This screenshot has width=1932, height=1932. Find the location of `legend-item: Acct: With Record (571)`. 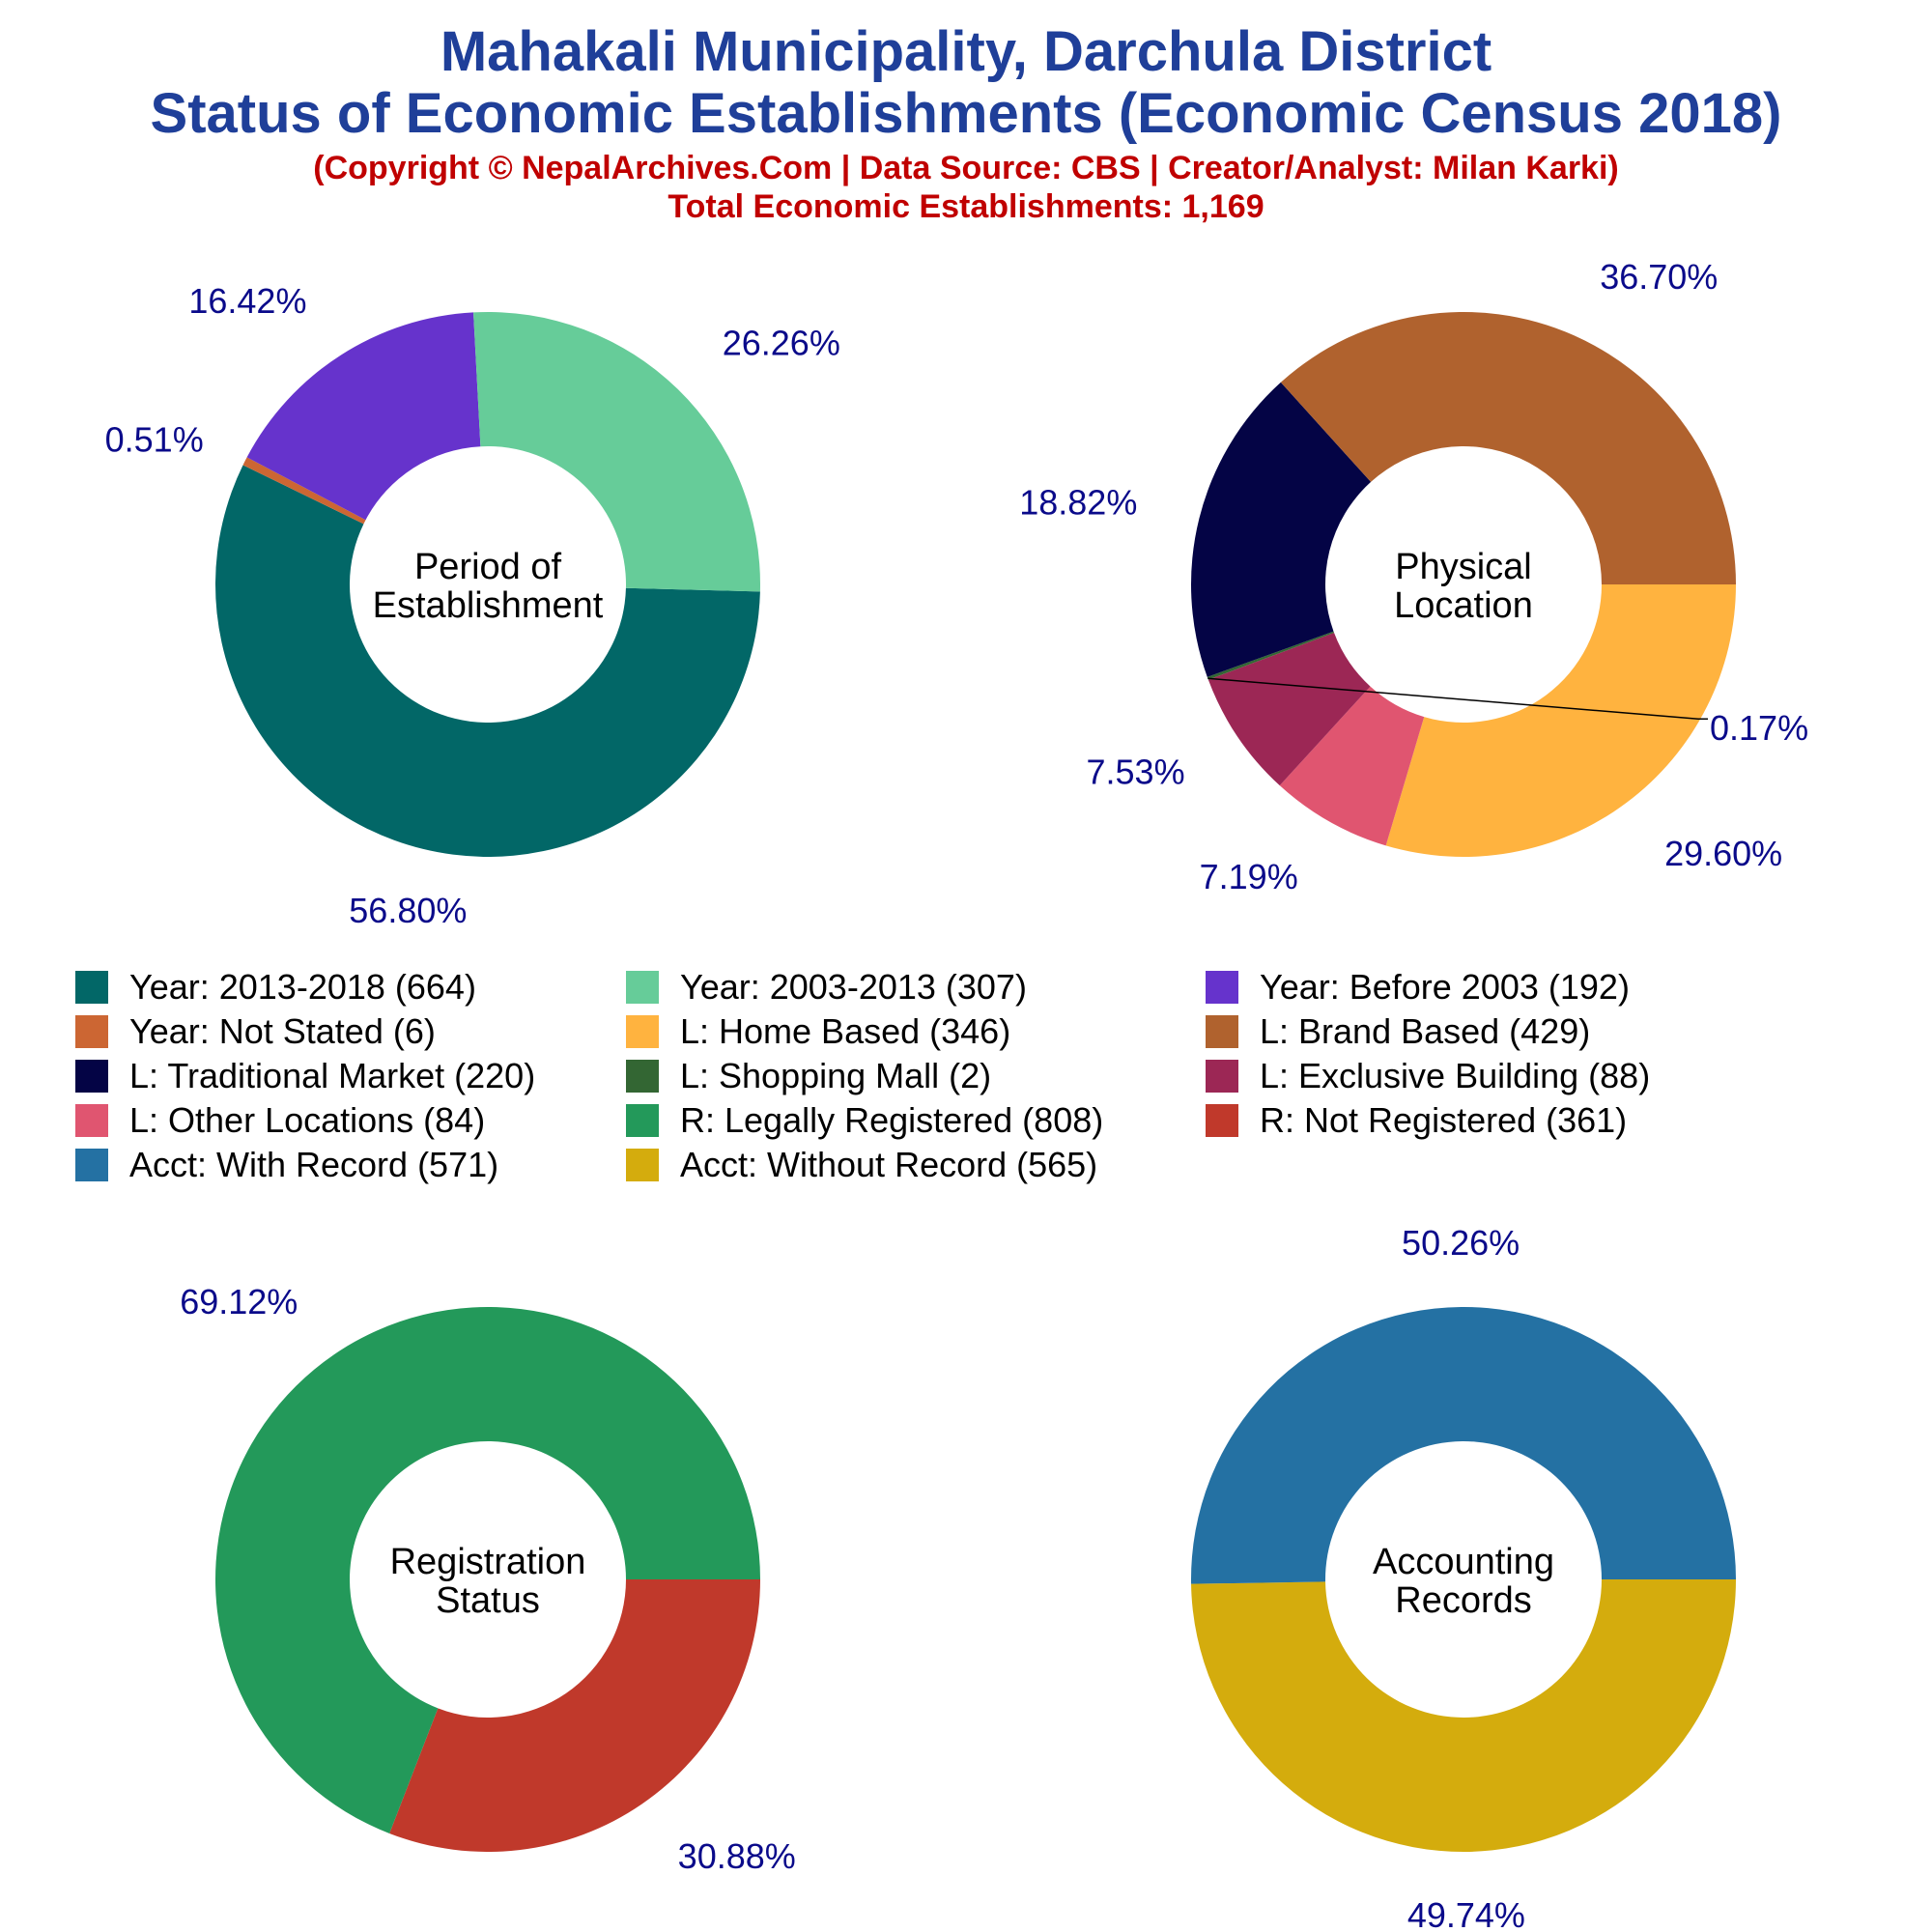

legend-item: Acct: With Record (571) is located at coordinates (286, 1165).